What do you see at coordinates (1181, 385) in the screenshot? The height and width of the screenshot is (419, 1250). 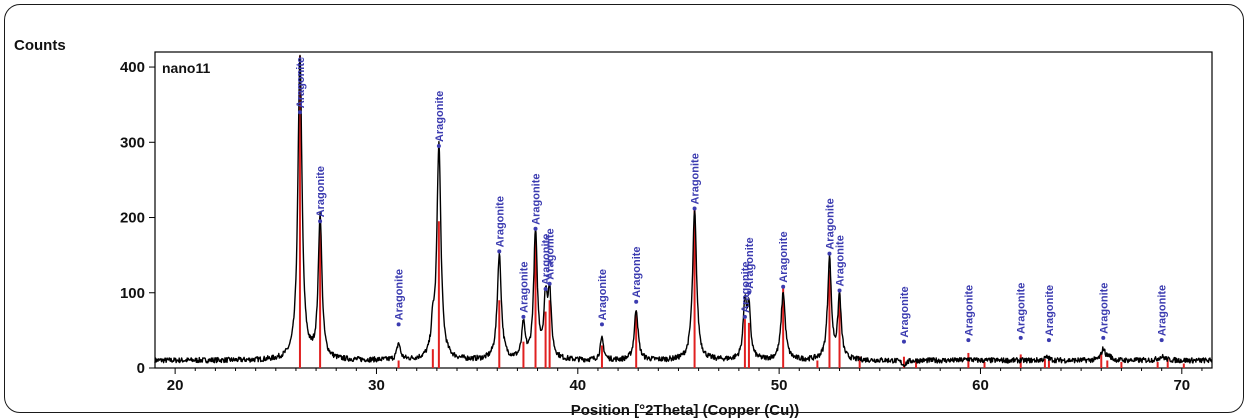 I see `x-tick-label: 70` at bounding box center [1181, 385].